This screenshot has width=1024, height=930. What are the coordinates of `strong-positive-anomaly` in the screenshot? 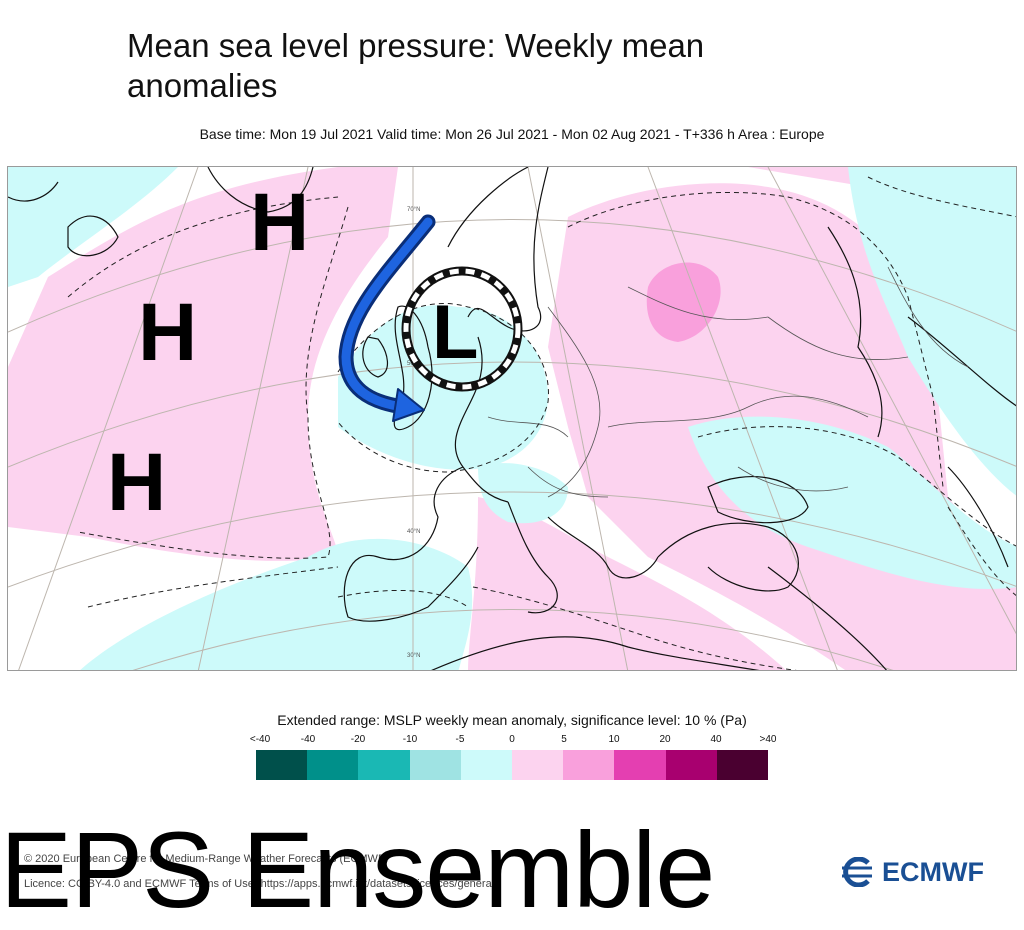 It's located at (683, 302).